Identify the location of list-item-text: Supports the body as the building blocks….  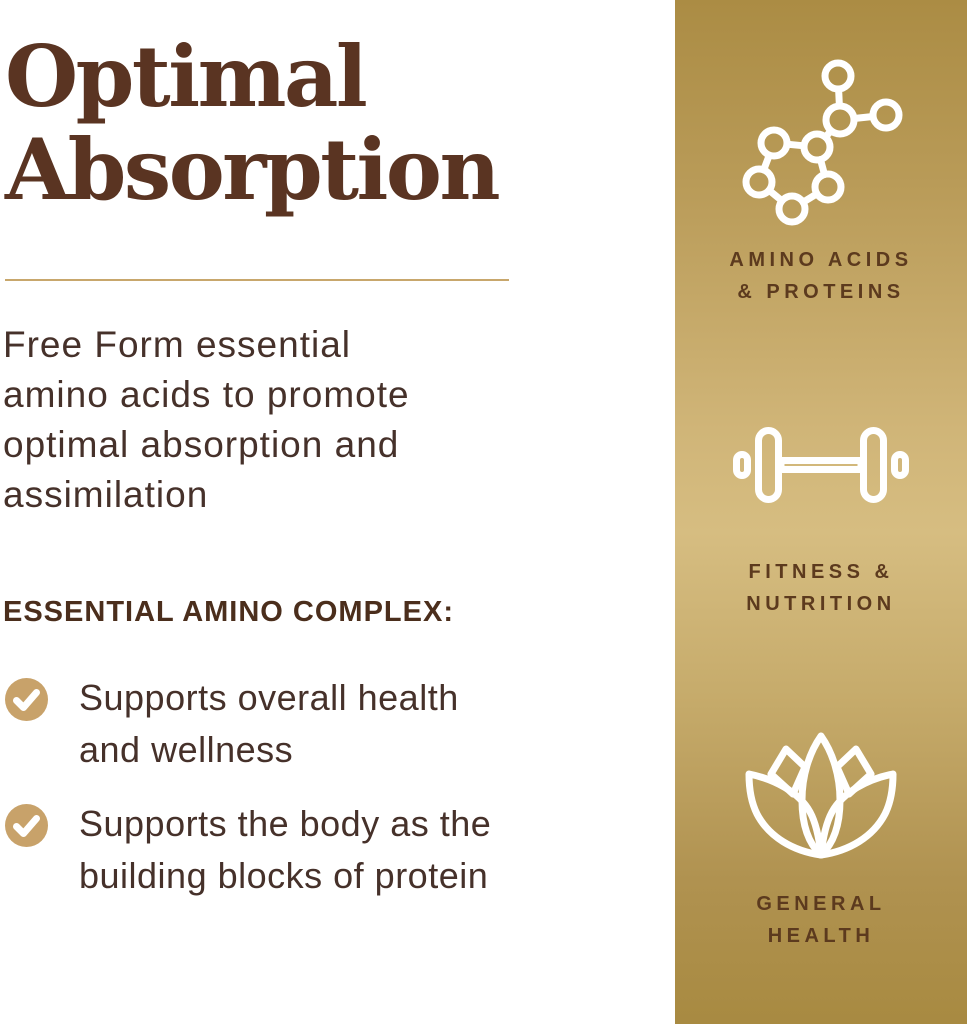
(285, 849).